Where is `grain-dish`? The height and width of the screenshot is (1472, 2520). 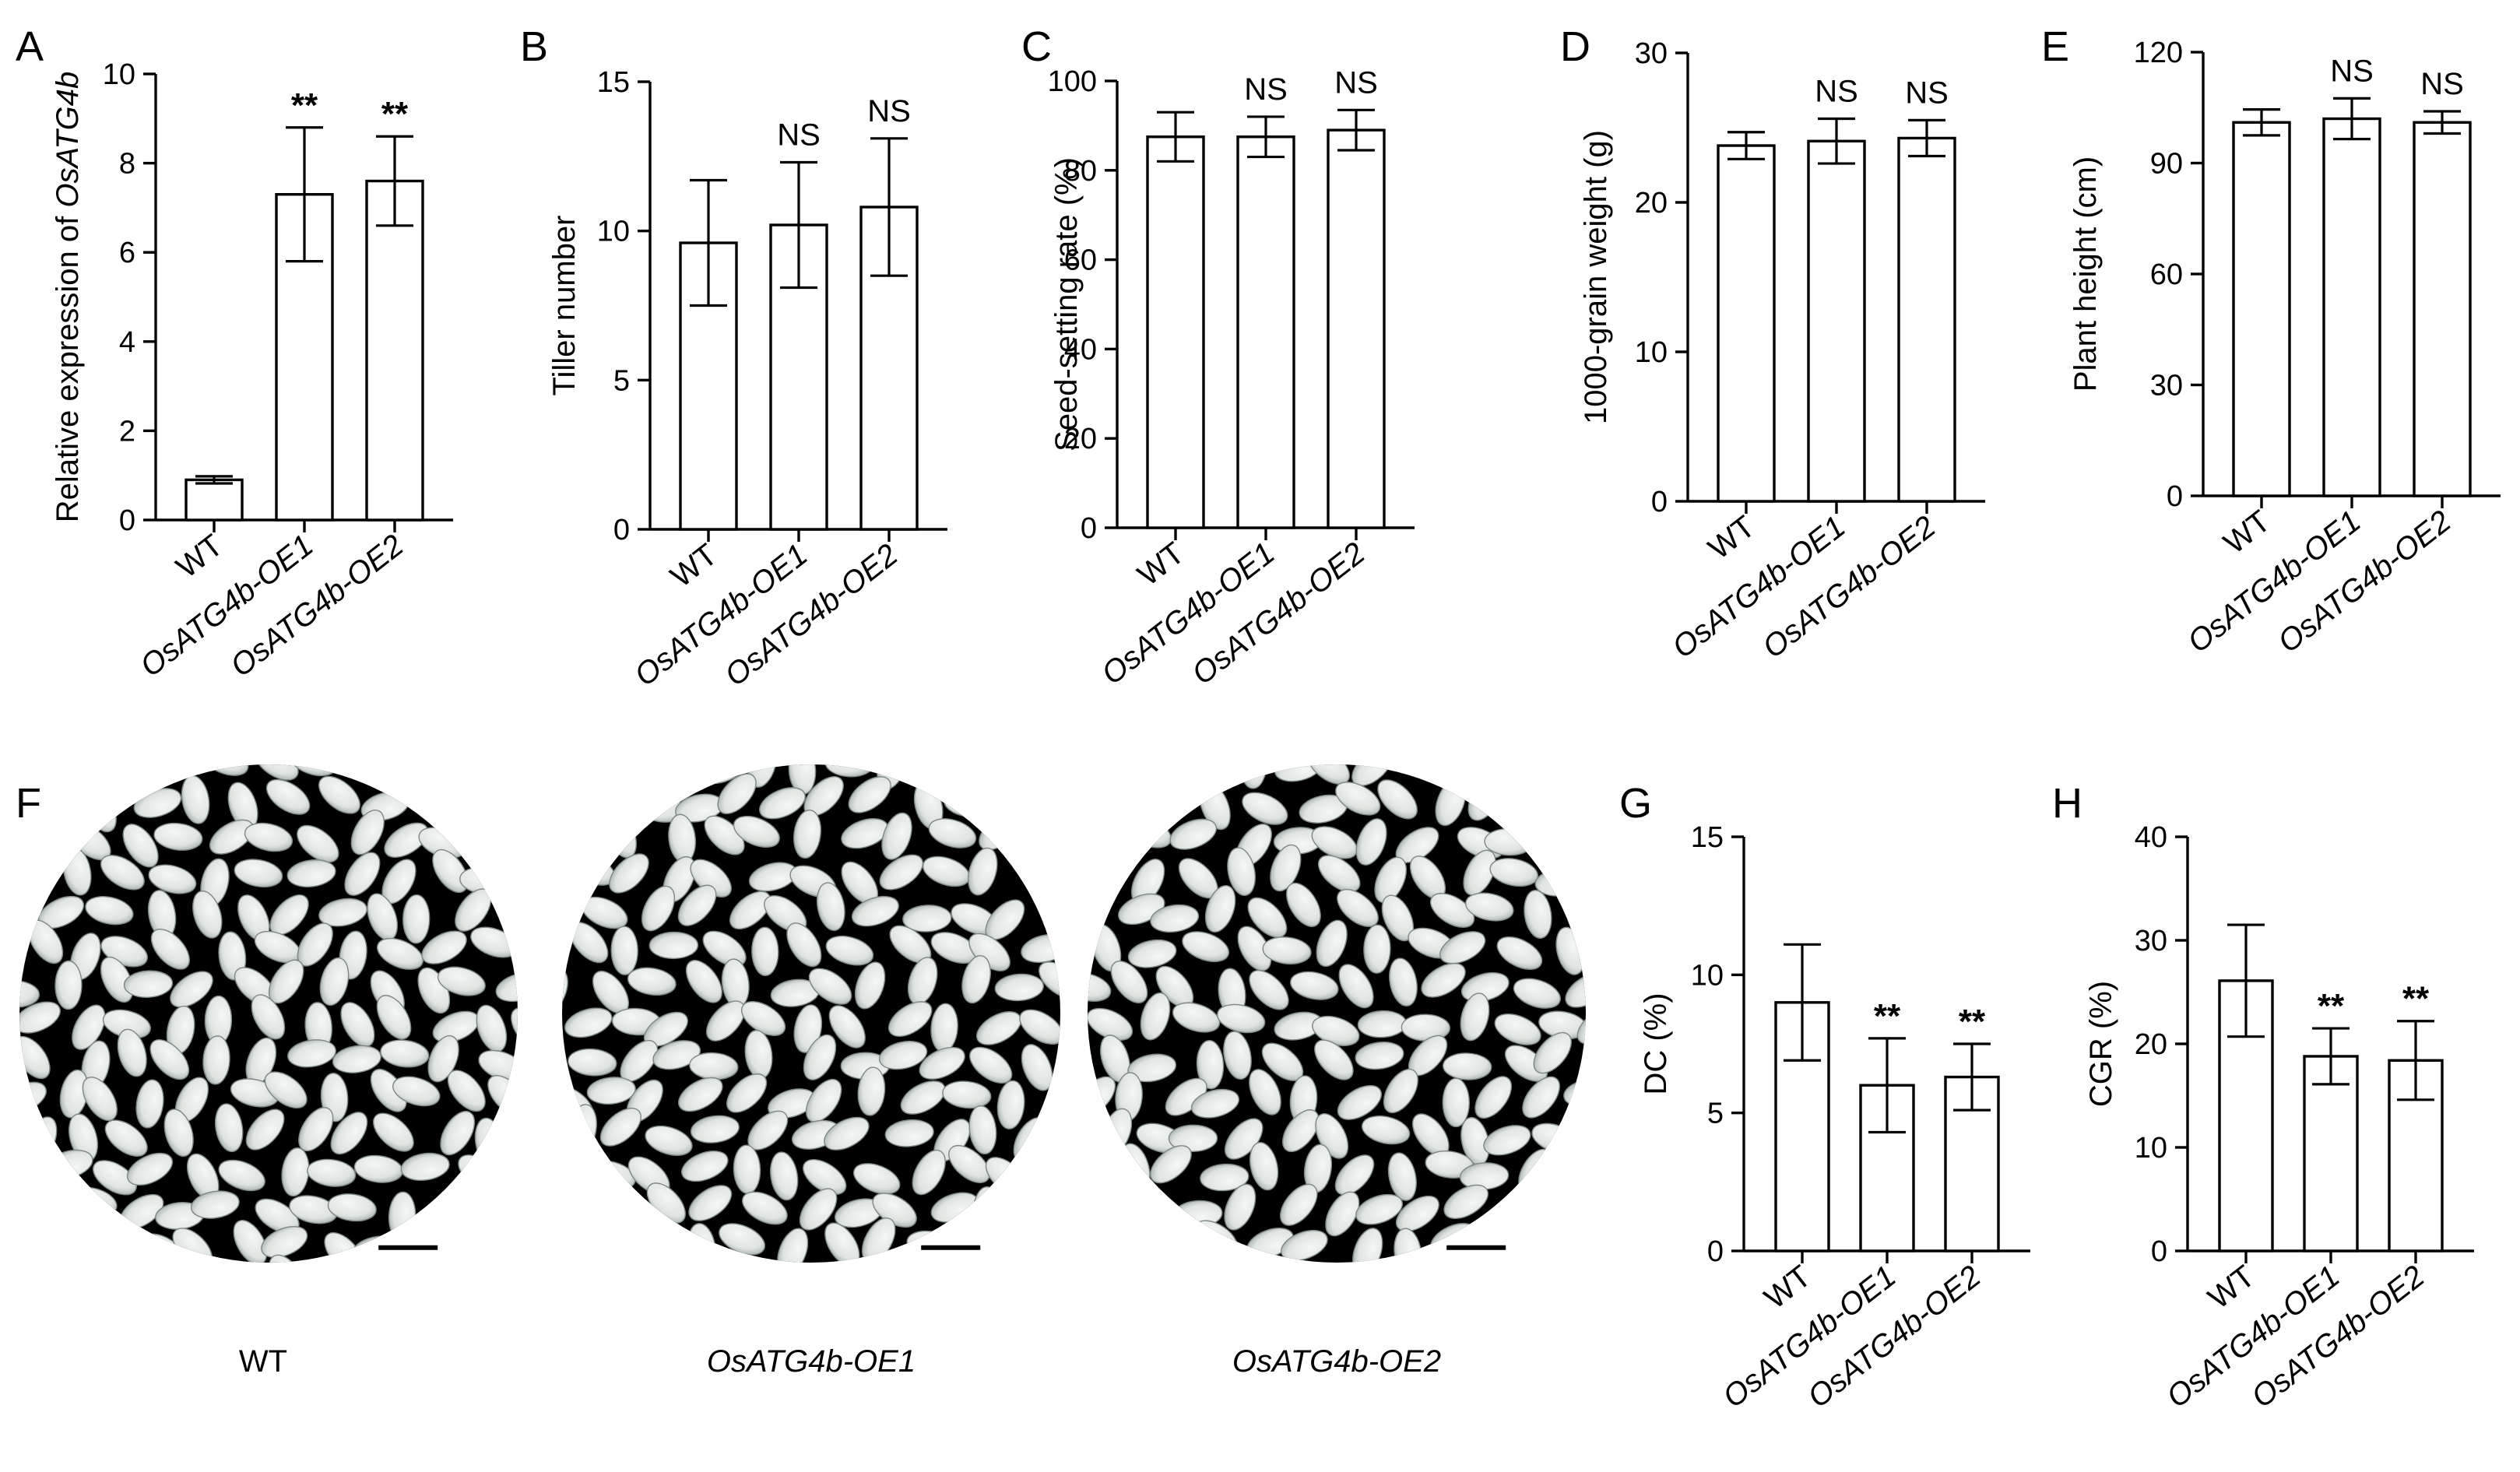 grain-dish is located at coordinates (1337, 1014).